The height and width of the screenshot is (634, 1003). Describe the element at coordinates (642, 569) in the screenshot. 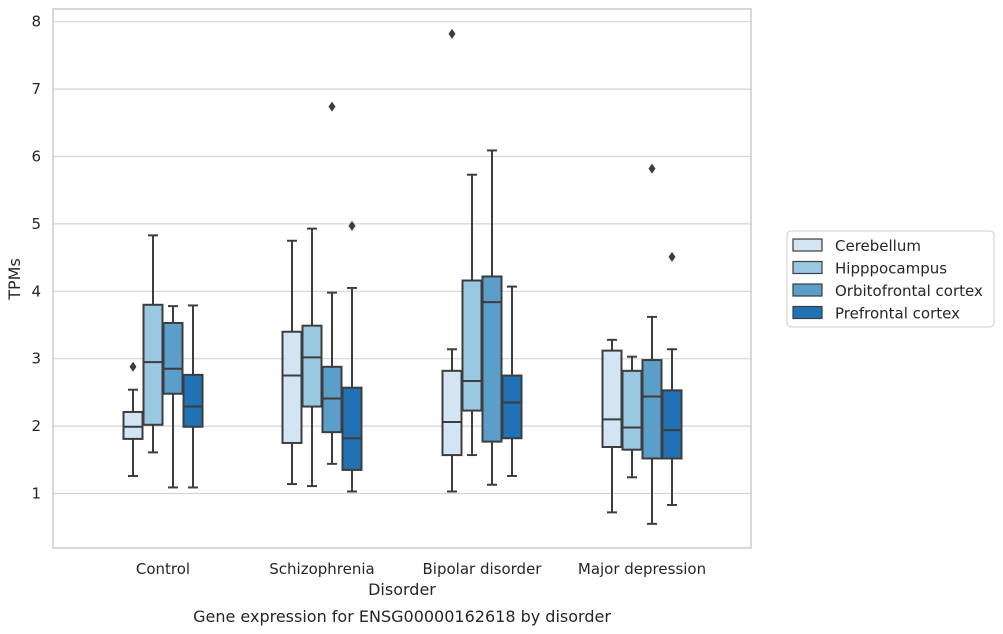

I see `x-tick-label: Major depression` at that location.